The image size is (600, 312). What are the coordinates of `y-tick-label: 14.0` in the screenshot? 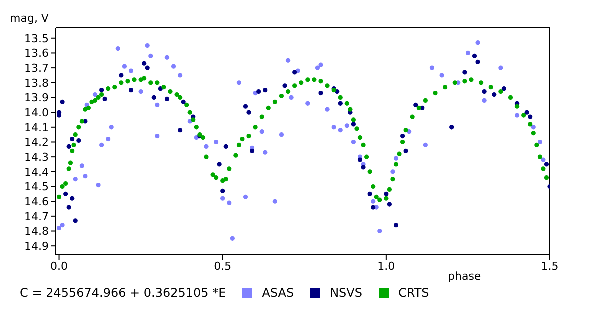 It's located at (36, 113).